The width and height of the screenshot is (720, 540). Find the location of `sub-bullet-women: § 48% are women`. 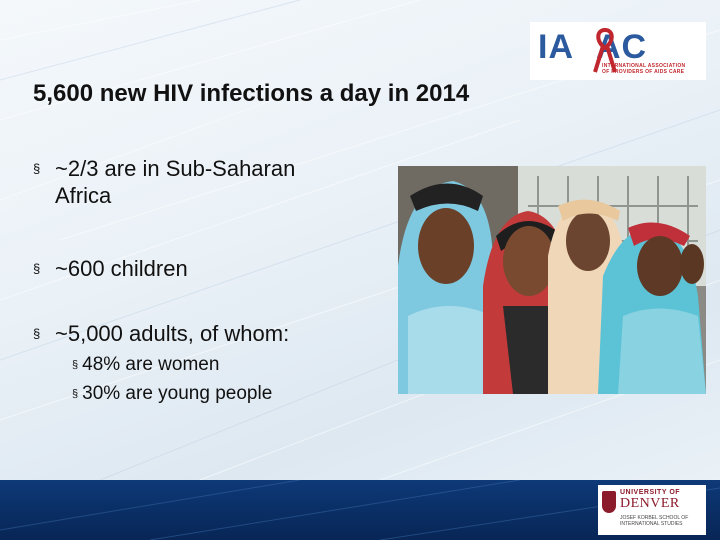

sub-bullet-women: § 48% are women is located at coordinates (146, 364).